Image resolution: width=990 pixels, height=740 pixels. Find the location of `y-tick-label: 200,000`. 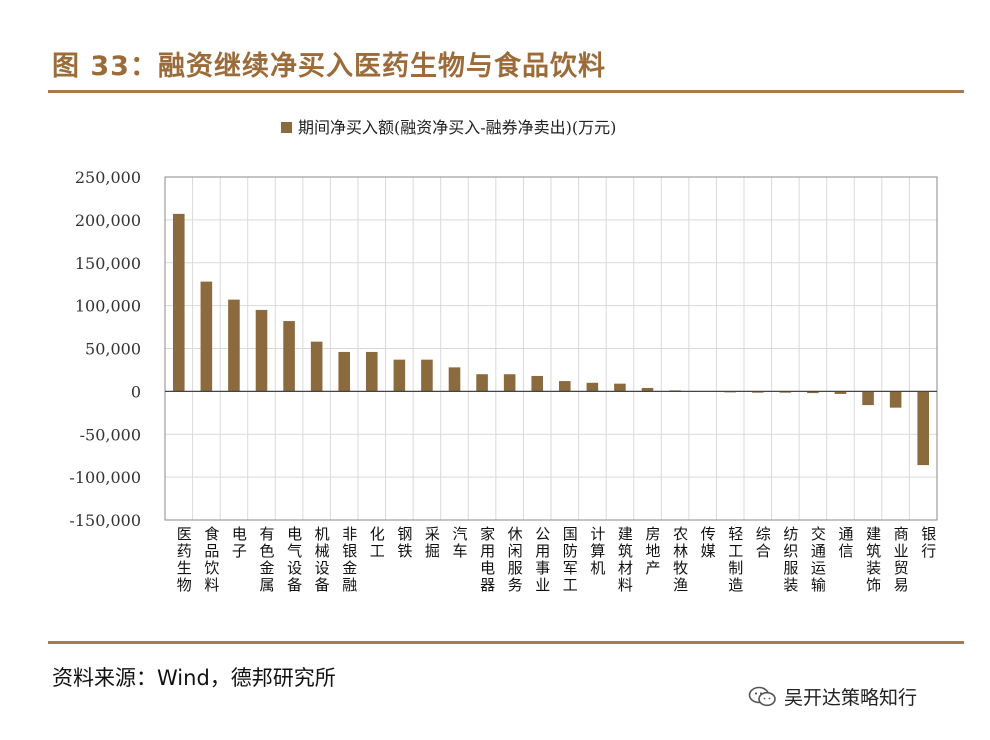

y-tick-label: 200,000 is located at coordinates (108, 220).